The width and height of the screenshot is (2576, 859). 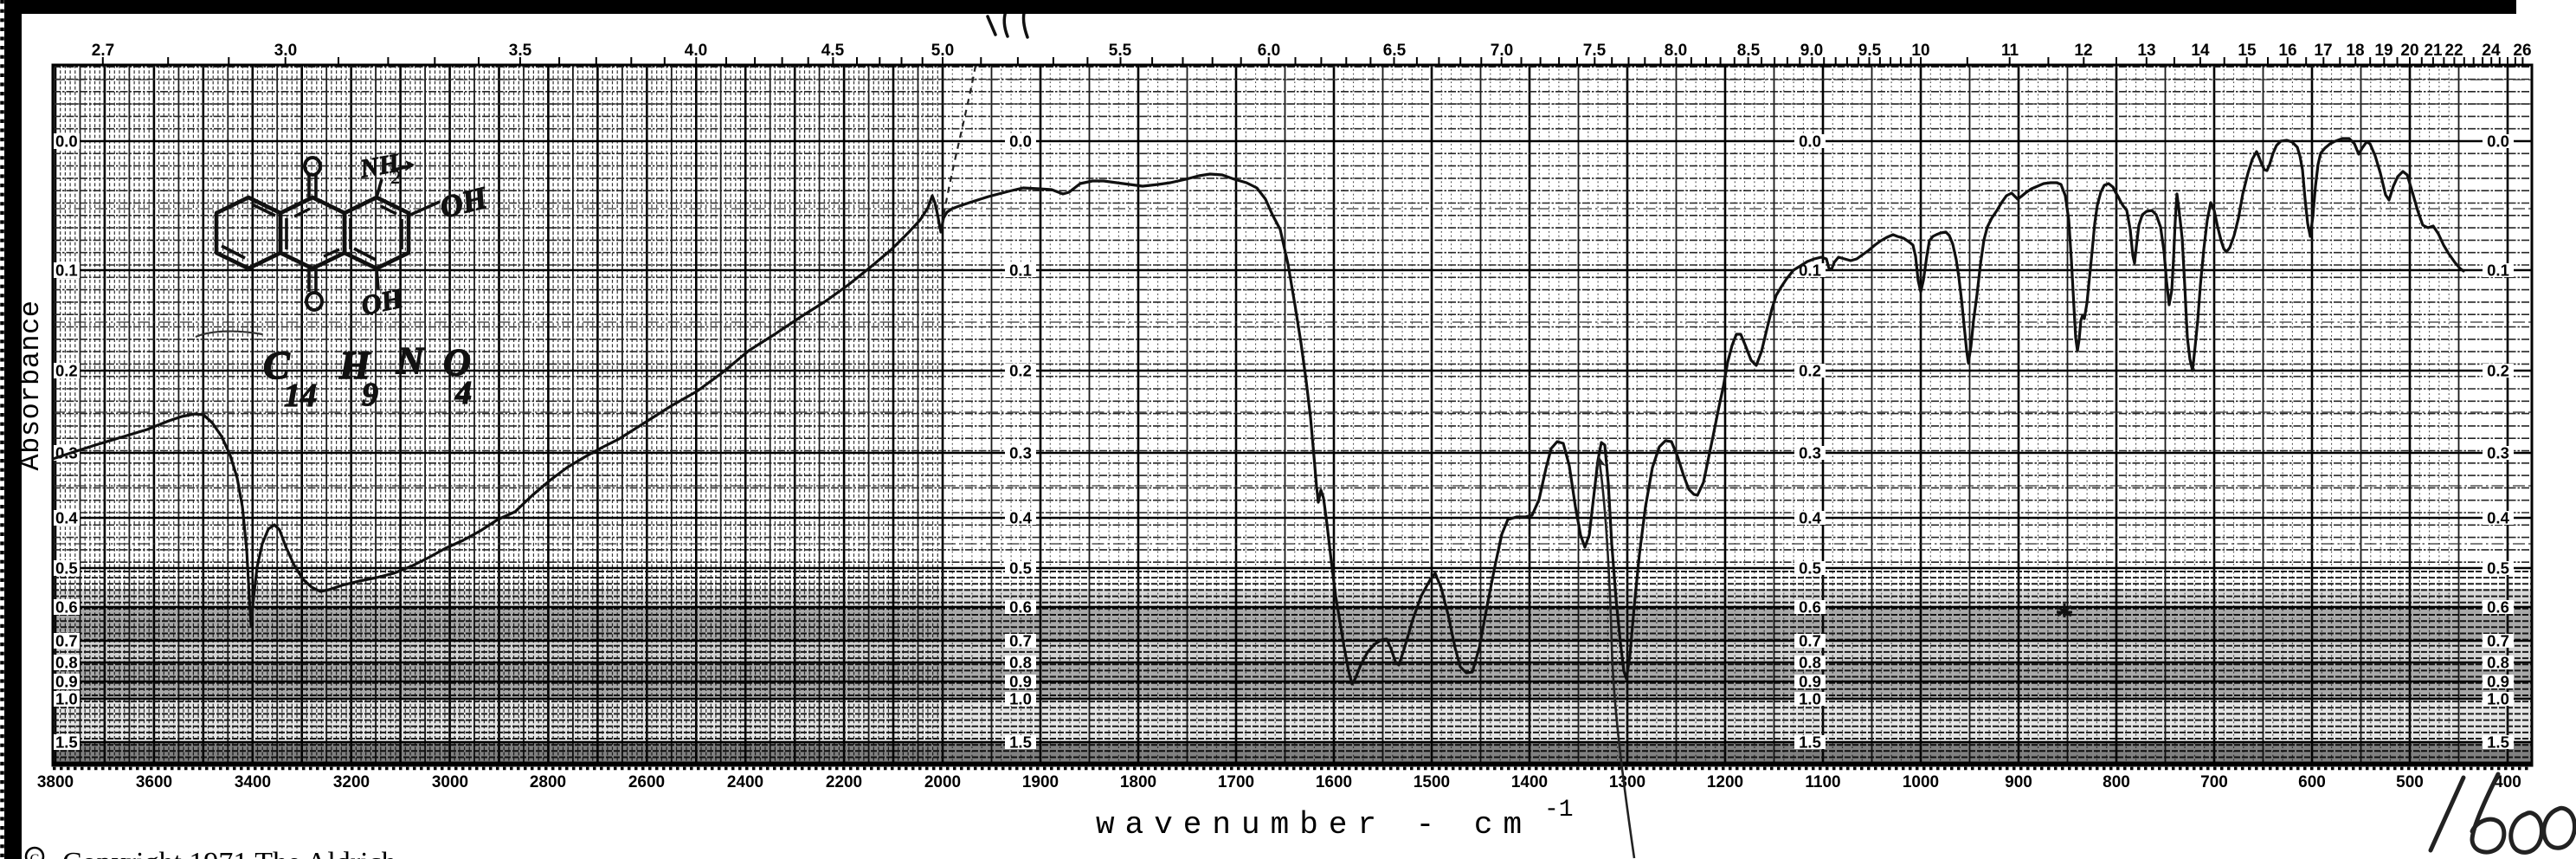 I want to click on svg-text: 10, so click(x=1920, y=51).